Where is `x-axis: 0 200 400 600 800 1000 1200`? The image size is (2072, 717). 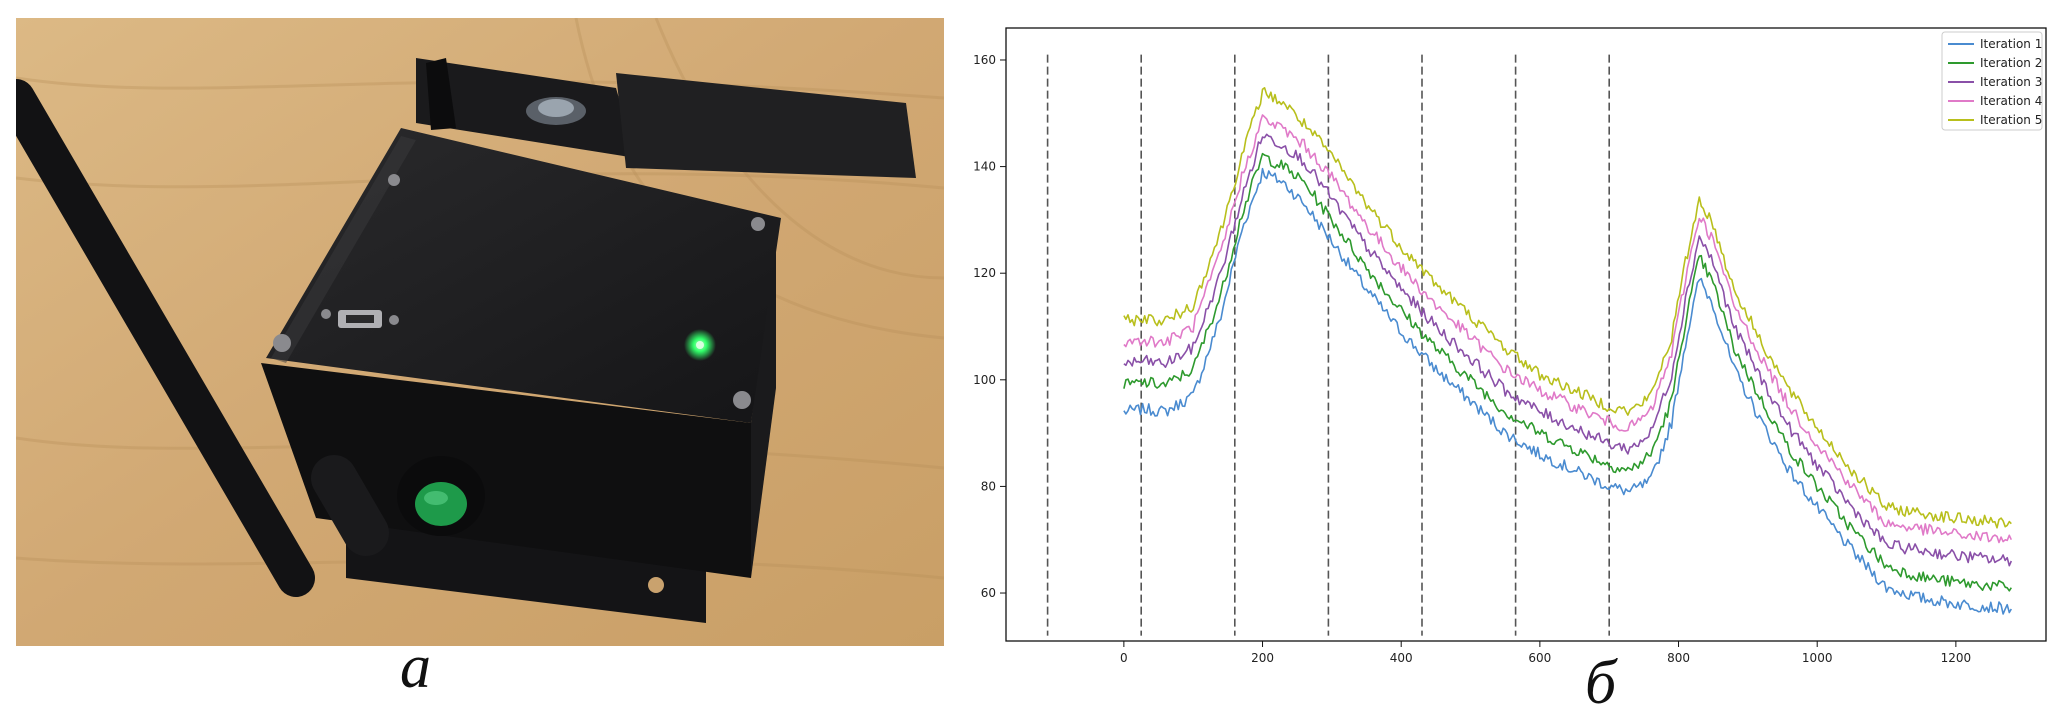
x-axis: 0 200 400 600 800 1000 1200 is located at coordinates (1545, 653).